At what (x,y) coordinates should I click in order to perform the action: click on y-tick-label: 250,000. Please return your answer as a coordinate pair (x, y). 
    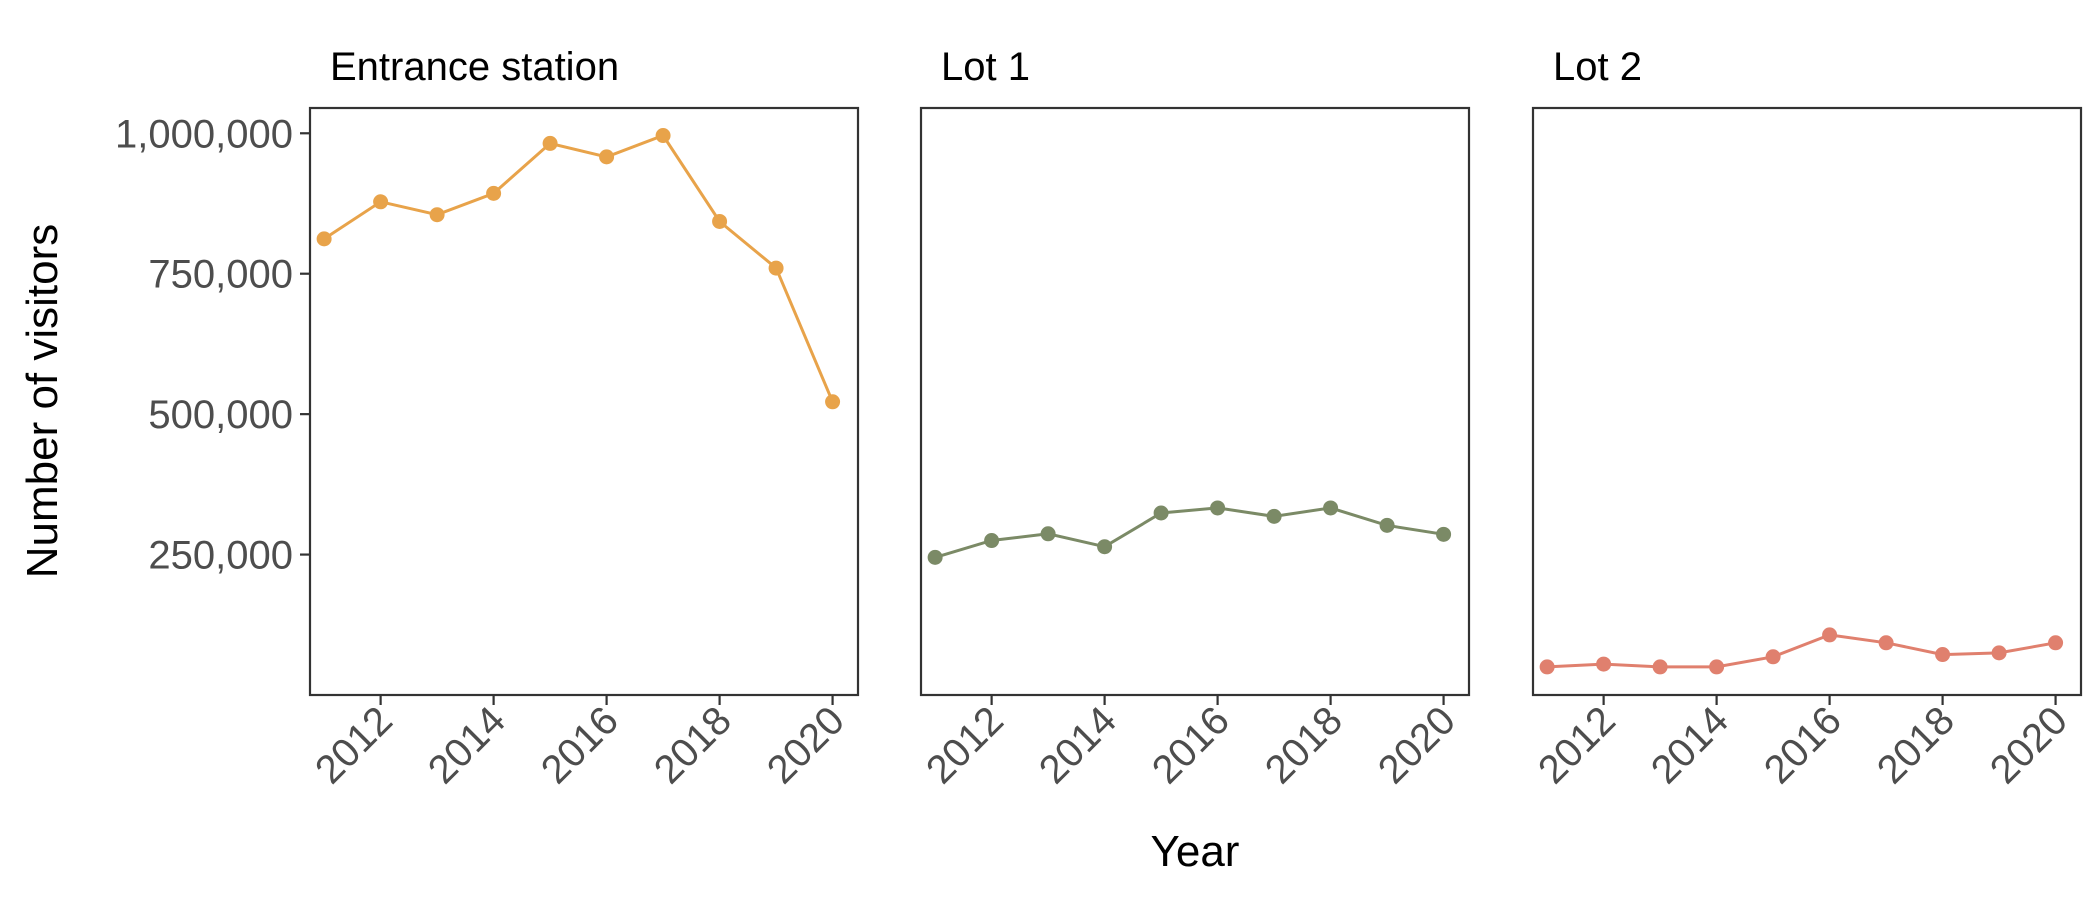
    Looking at the image, I should click on (220, 556).